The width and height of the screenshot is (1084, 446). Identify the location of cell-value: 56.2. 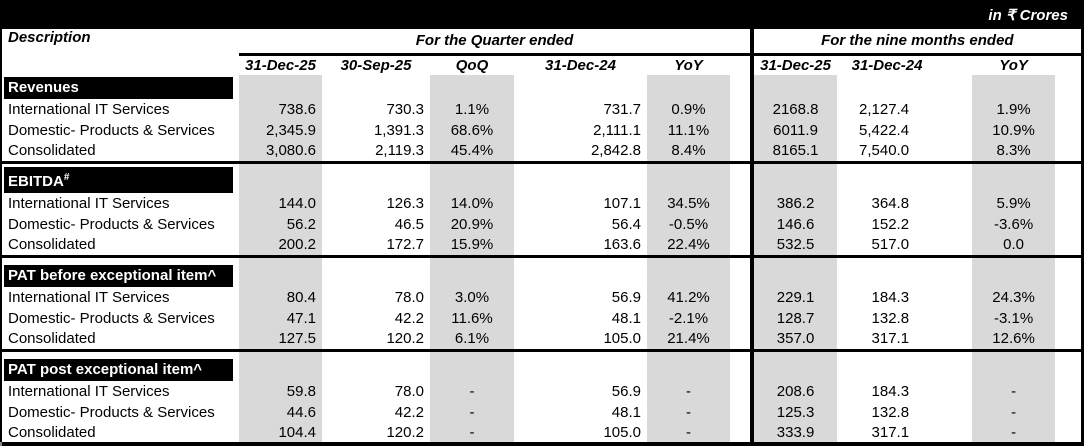
(280, 224).